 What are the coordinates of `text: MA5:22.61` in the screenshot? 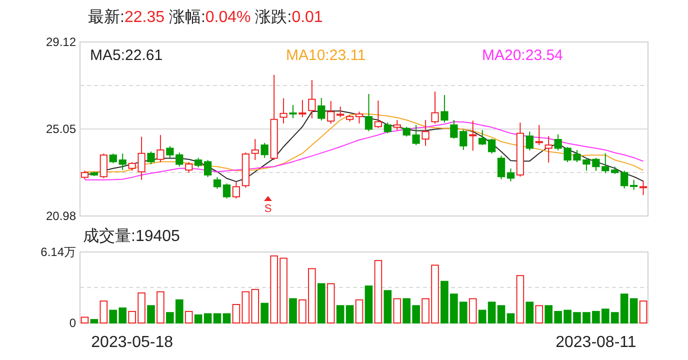 It's located at (126, 55).